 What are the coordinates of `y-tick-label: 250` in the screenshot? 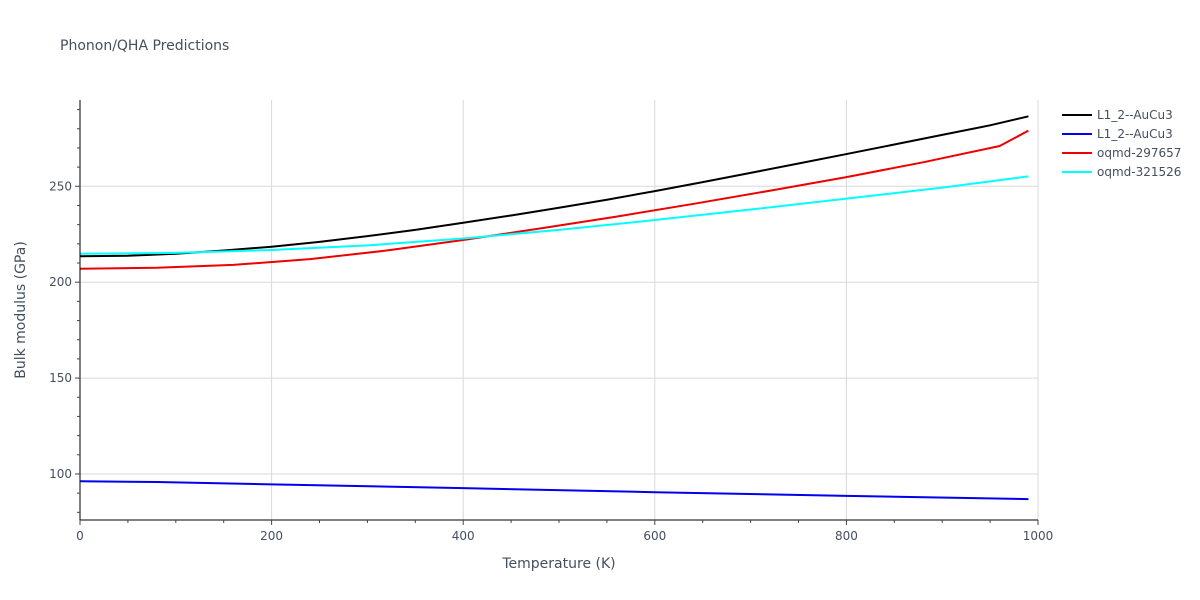 It's located at (60, 186).